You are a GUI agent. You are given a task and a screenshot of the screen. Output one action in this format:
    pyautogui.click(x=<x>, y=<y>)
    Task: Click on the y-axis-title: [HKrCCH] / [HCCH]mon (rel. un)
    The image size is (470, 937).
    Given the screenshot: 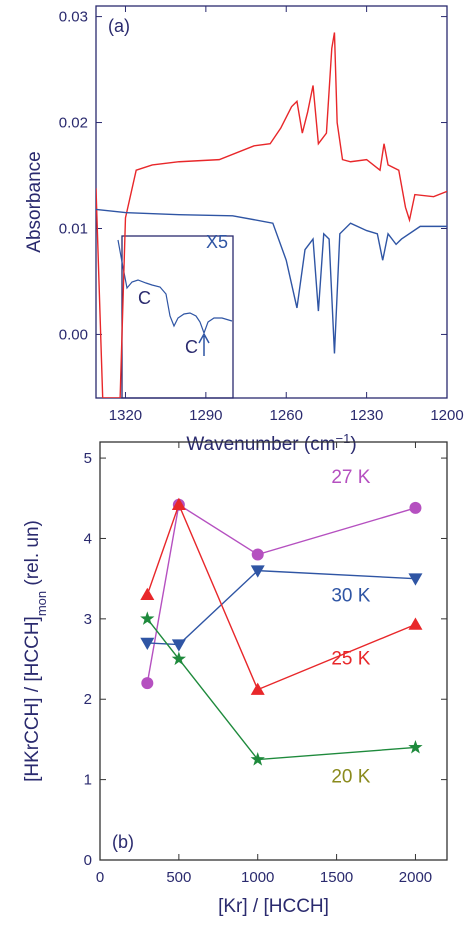 What is the action you would take?
    pyautogui.click(x=35, y=651)
    